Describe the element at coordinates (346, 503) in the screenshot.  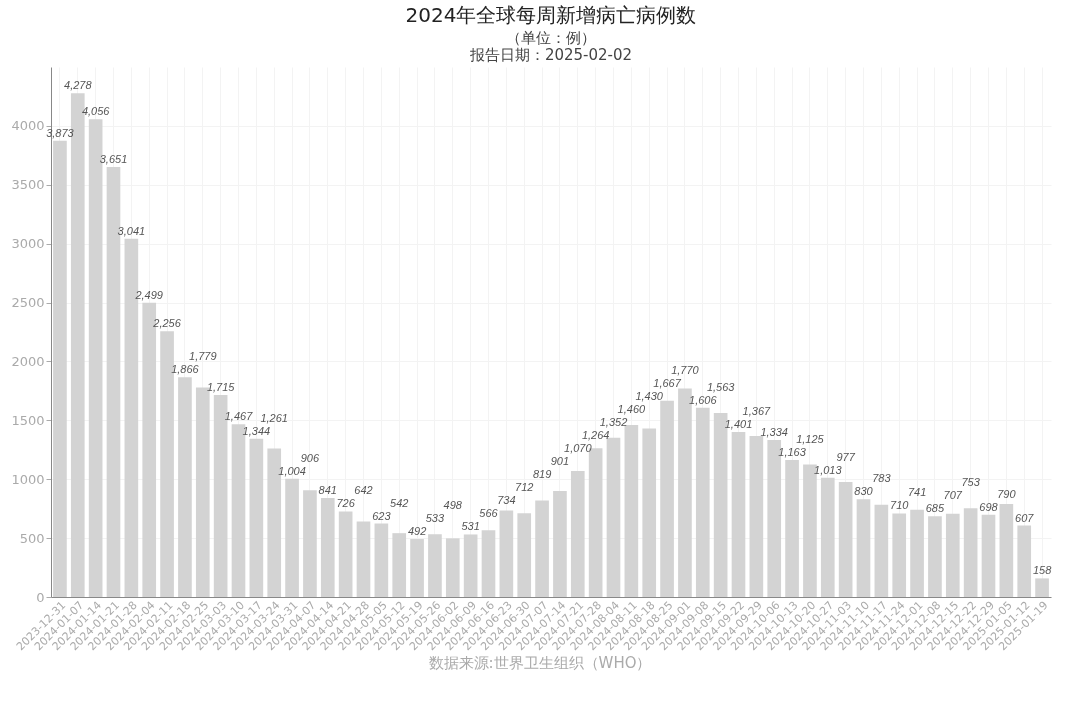
I see `data-label: 726` at that location.